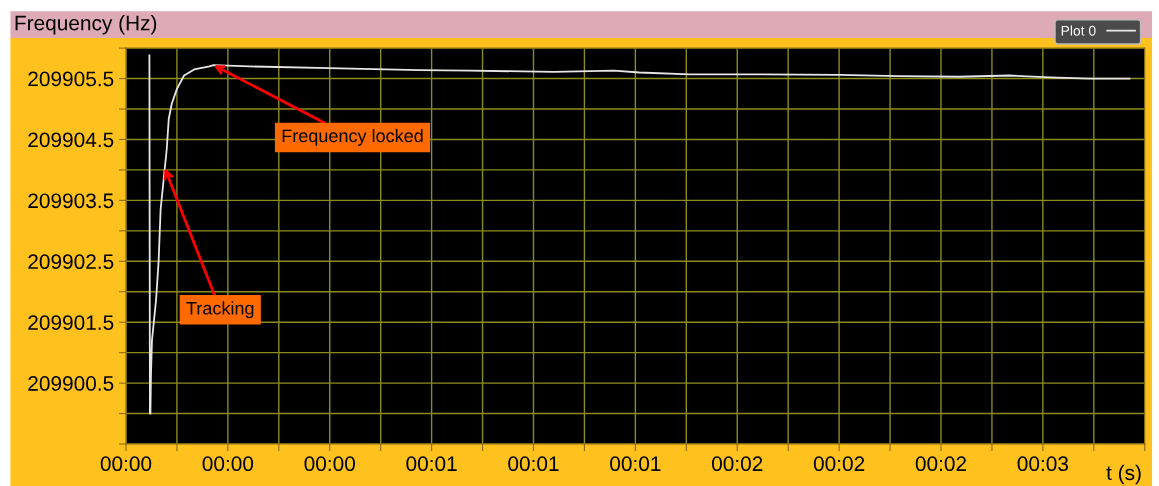 This screenshot has height=486, width=1159. I want to click on legend-label: Plot 0, so click(1078, 30).